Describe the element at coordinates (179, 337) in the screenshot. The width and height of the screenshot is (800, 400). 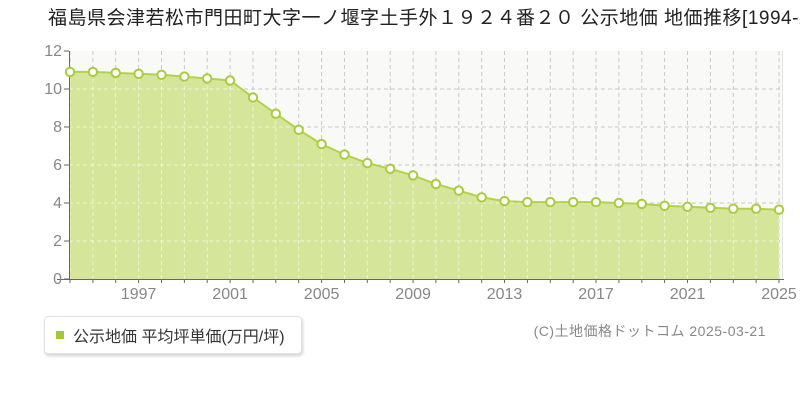
I see `legend-label: 公示地価 平均坪単価(万円/坪)` at that location.